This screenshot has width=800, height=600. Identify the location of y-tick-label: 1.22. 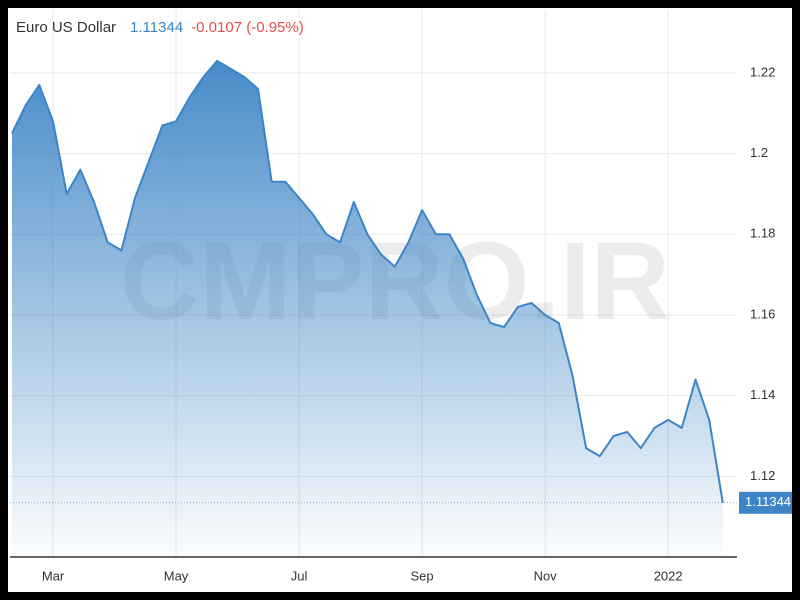
(762, 71).